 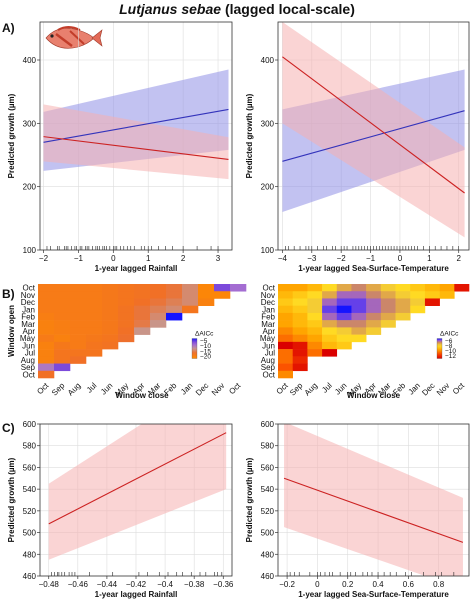 I want to click on colorbar-tick-label: −5, so click(x=204, y=341).